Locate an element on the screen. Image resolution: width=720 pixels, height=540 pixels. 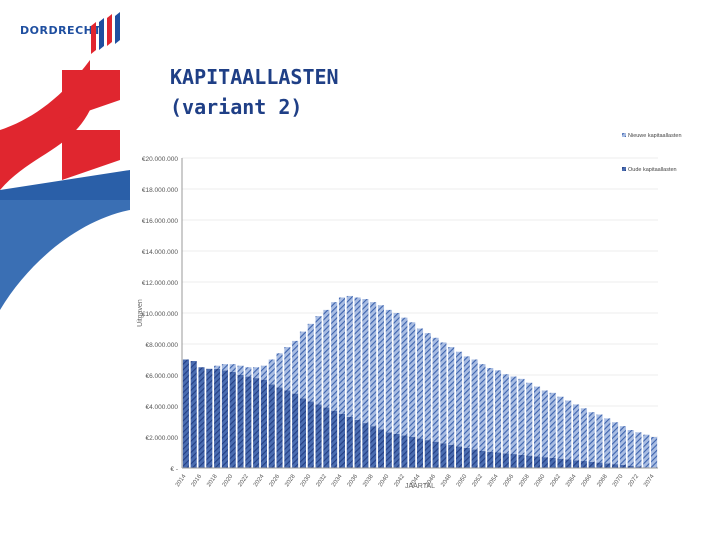
x-tick-label: 2018 is located at coordinates (212, 480).